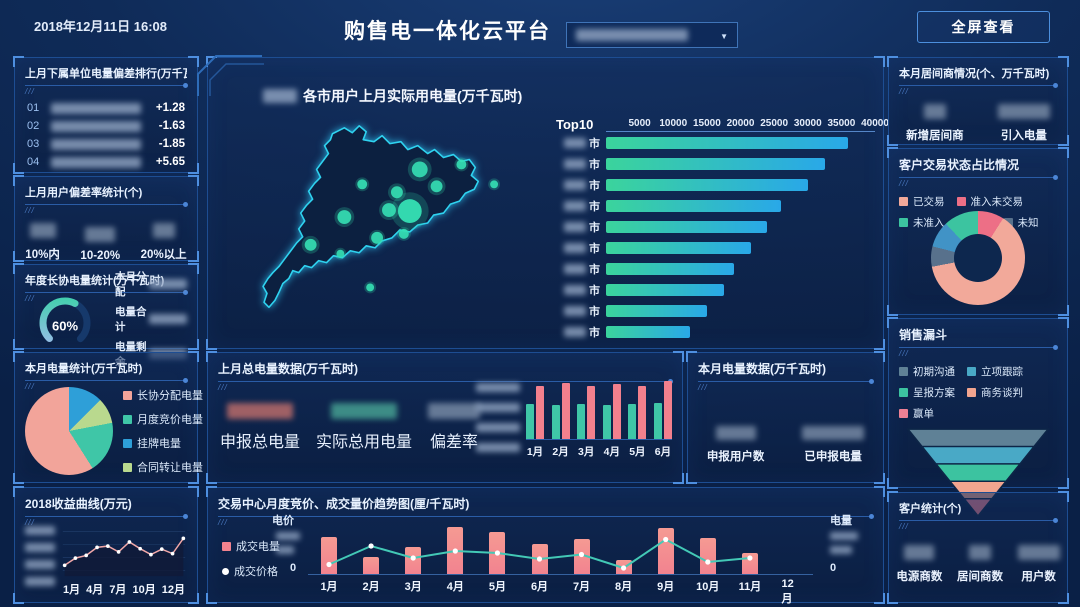 The image size is (1080, 607). I want to click on stat: 偏差率, so click(454, 427).